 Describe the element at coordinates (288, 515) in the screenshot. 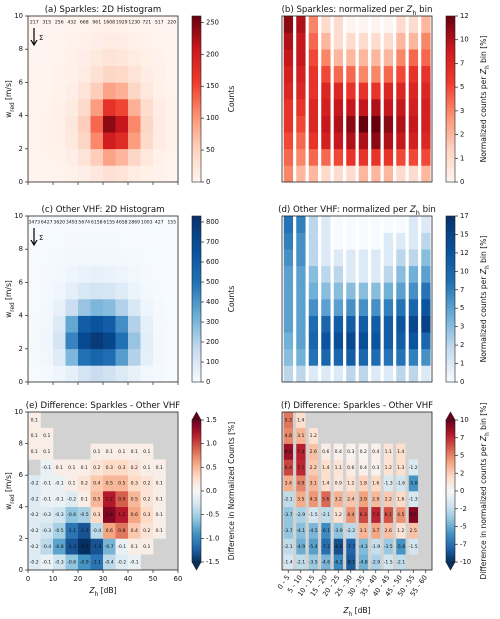

I see `cell-label: -3.7` at that location.